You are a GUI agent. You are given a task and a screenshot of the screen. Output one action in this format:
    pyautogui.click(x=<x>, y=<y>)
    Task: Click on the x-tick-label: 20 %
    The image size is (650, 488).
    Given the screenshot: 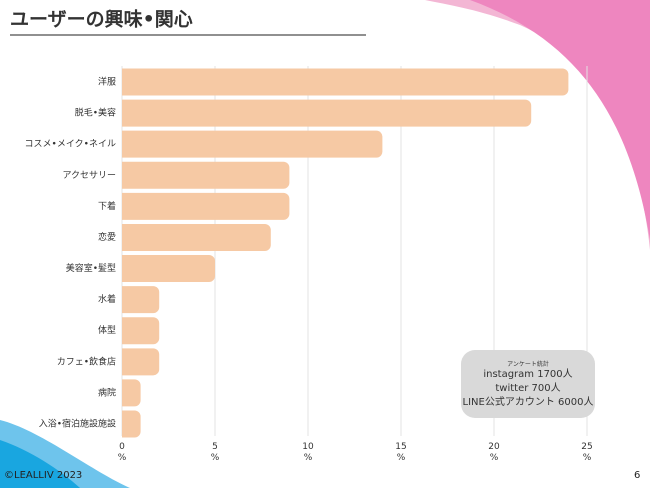 What is the action you would take?
    pyautogui.click(x=494, y=452)
    